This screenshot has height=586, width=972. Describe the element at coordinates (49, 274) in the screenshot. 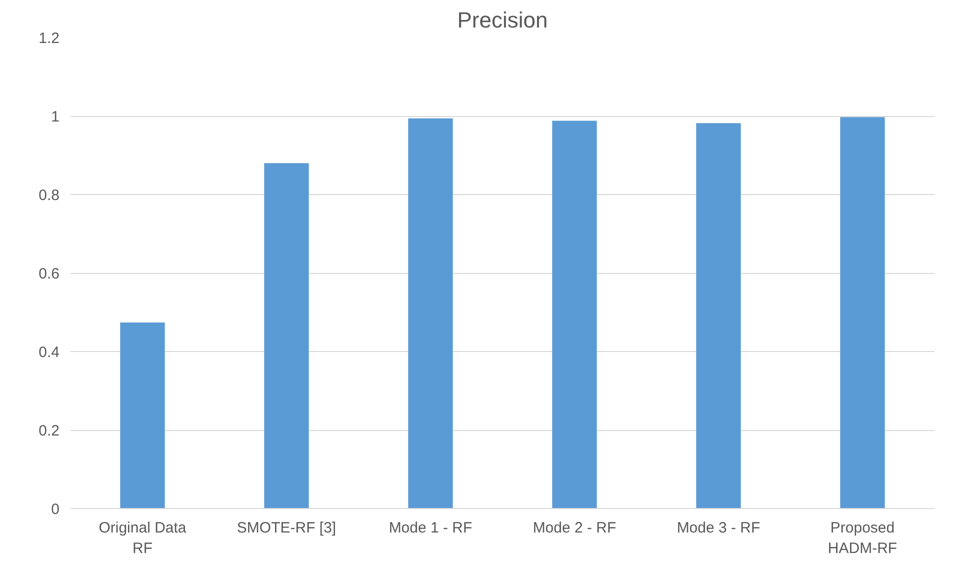

I see `y-tick-label: 0.6` at that location.